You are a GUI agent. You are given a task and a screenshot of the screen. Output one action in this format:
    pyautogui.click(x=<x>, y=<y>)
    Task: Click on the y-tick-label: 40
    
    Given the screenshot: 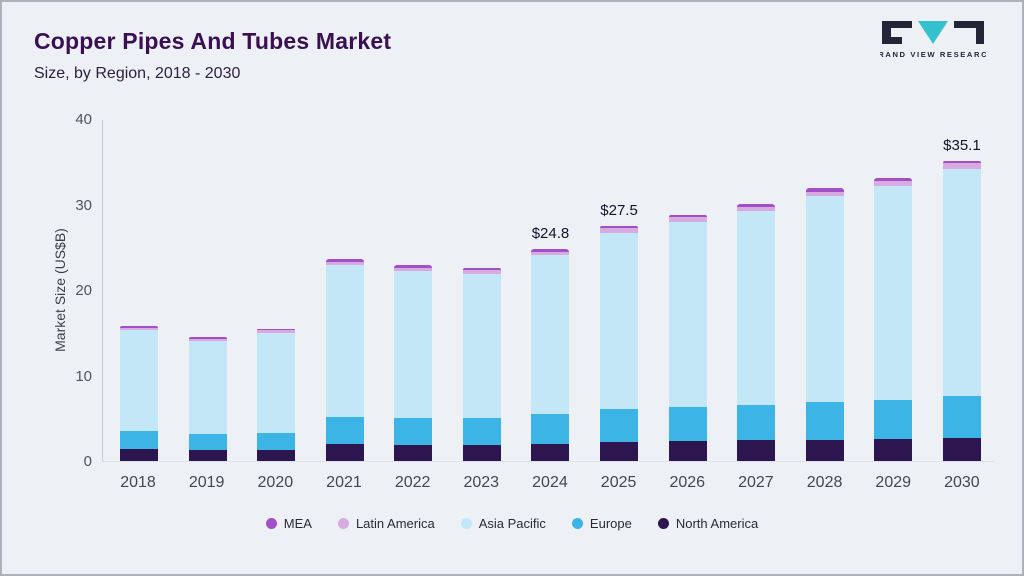 What is the action you would take?
    pyautogui.click(x=83, y=119)
    